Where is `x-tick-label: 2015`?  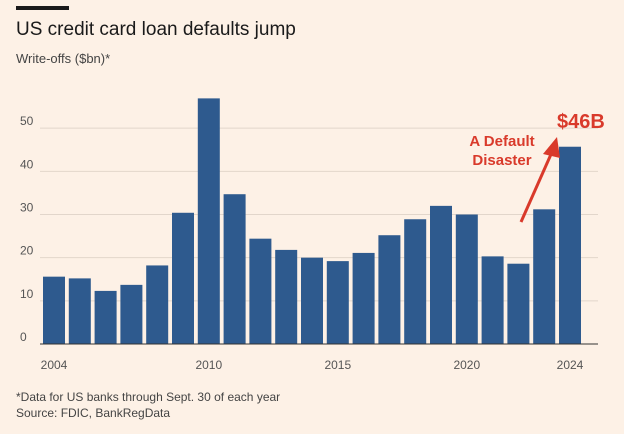 x-tick-label: 2015 is located at coordinates (337, 365).